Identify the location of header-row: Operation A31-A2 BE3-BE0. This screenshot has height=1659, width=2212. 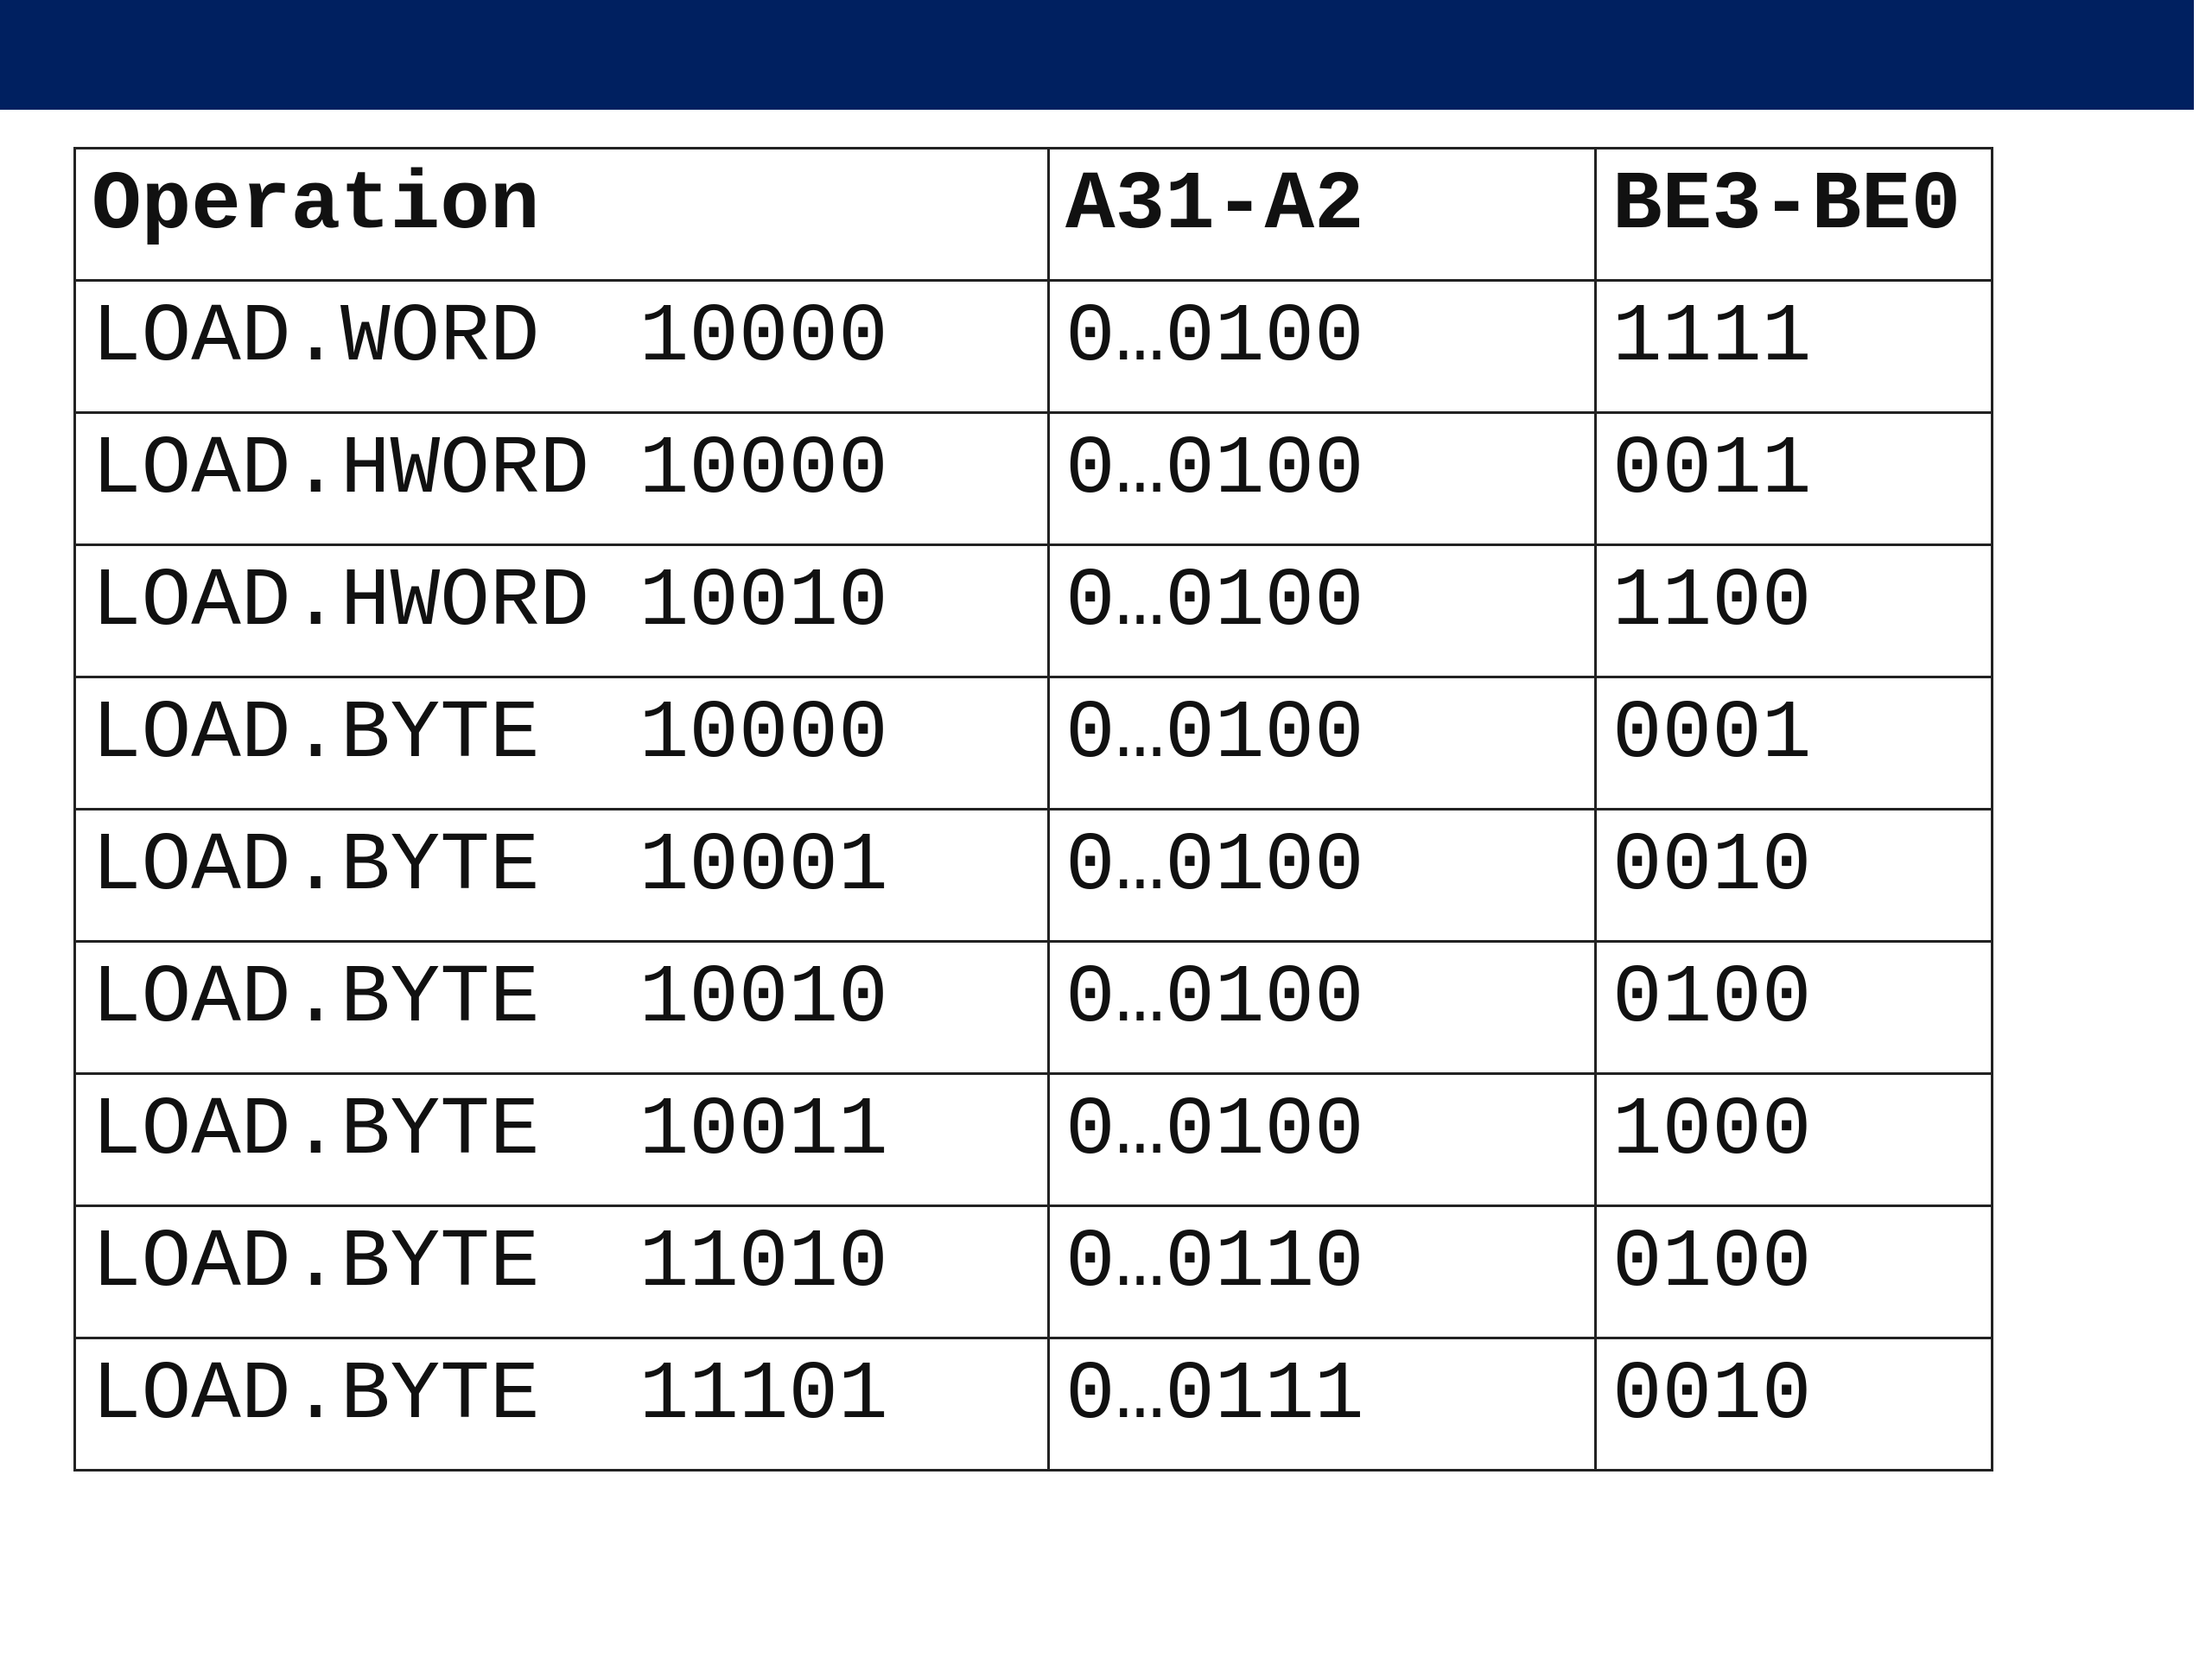
(1033, 214).